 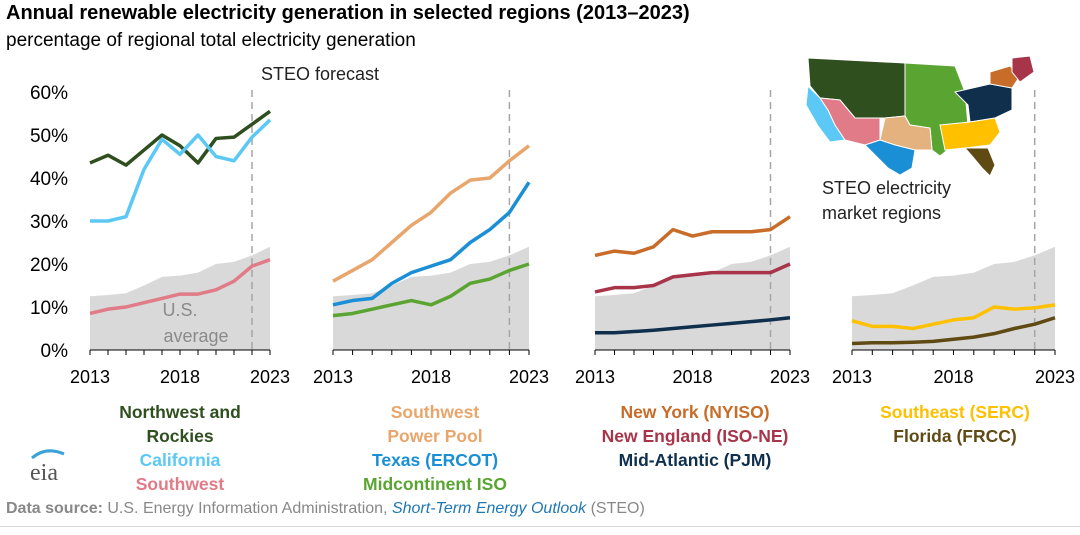 I want to click on y-tick-label: 40%, so click(x=49, y=179).